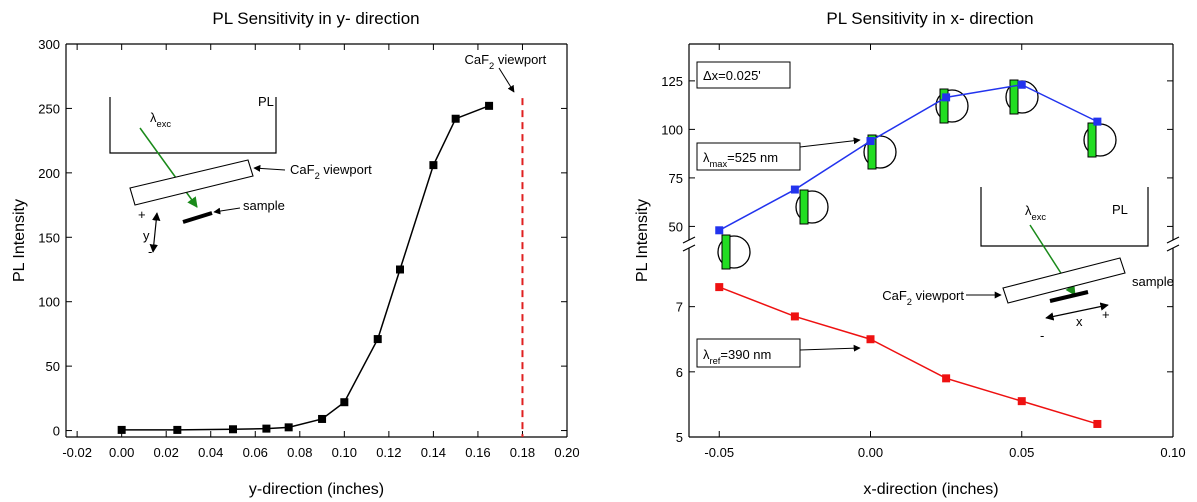 The image size is (1197, 502). I want to click on beam-spot-icons, so click(917, 174).